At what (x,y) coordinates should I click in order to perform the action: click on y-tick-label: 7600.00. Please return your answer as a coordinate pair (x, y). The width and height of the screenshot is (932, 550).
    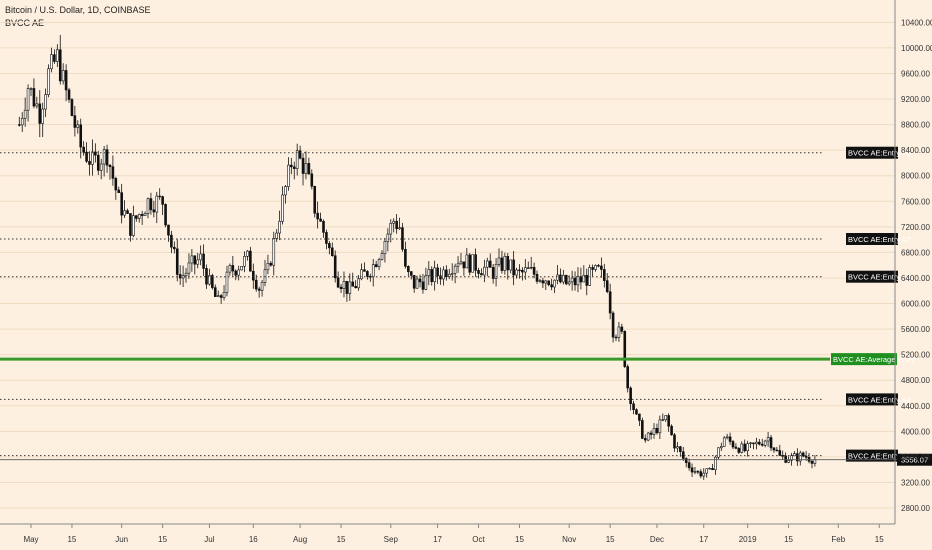
    Looking at the image, I should click on (915, 201).